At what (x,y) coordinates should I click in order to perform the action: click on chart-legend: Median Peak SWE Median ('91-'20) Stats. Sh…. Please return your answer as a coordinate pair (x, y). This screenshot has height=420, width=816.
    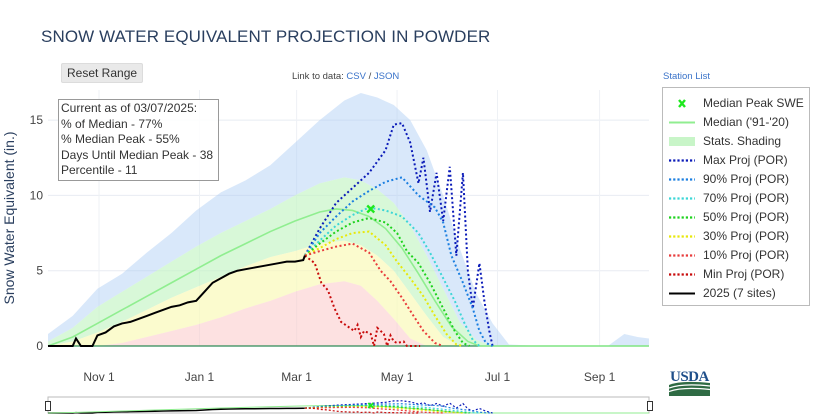
    Looking at the image, I should click on (736, 196).